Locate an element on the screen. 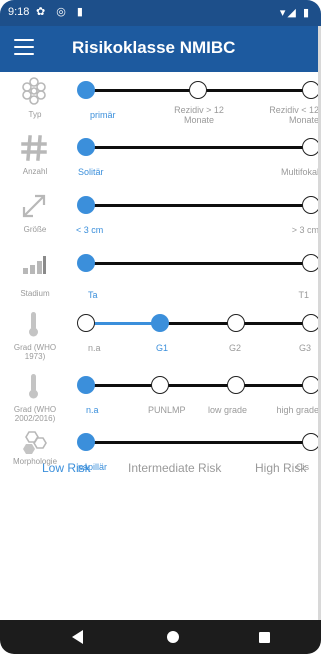 This screenshot has height=654, width=321. option-label: G1 is located at coordinates (162, 348).